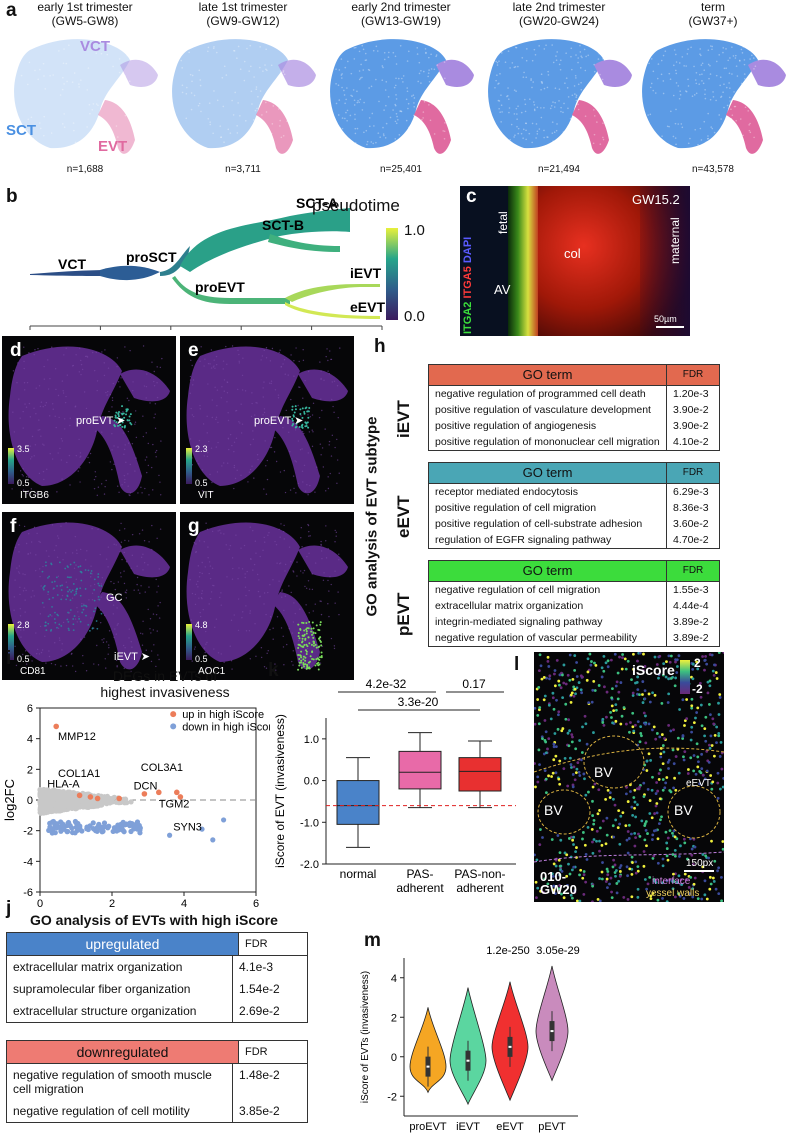 Image resolution: width=790 pixels, height=1142 pixels. I want to click on node-ievt: iEVT, so click(366, 273).